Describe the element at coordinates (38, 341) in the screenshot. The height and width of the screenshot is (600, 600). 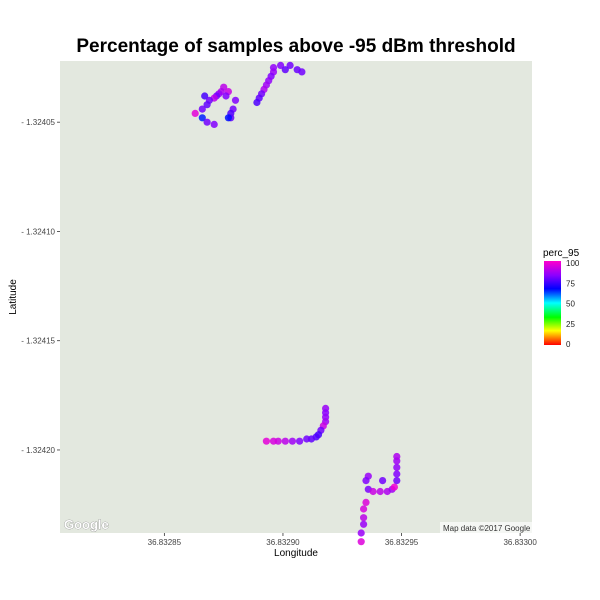
I see `y-tick-label: - 1.32415` at that location.